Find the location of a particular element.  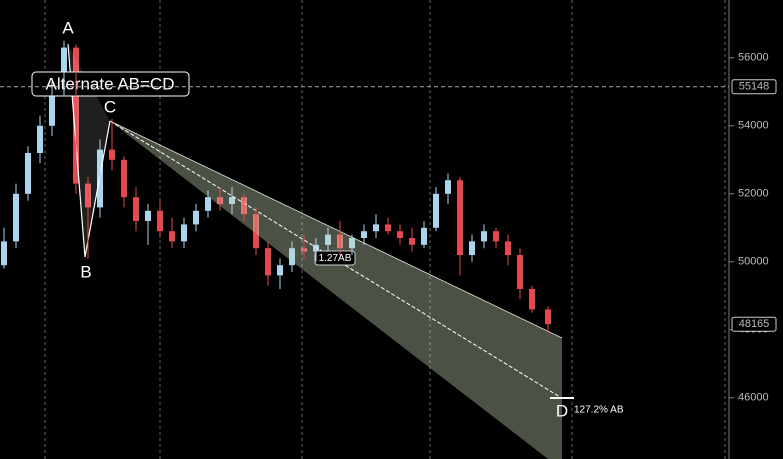

y-tick-label: 56000 is located at coordinates (753, 58).